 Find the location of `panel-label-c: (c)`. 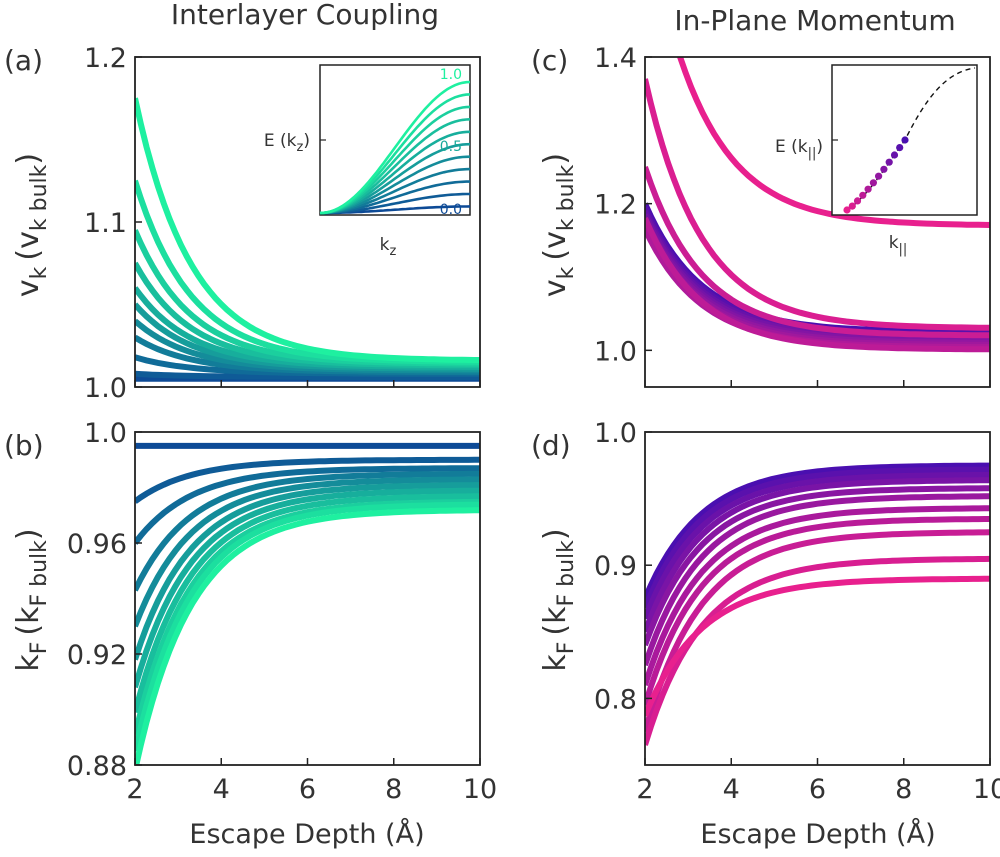

panel-label-c: (c) is located at coordinates (549, 60).